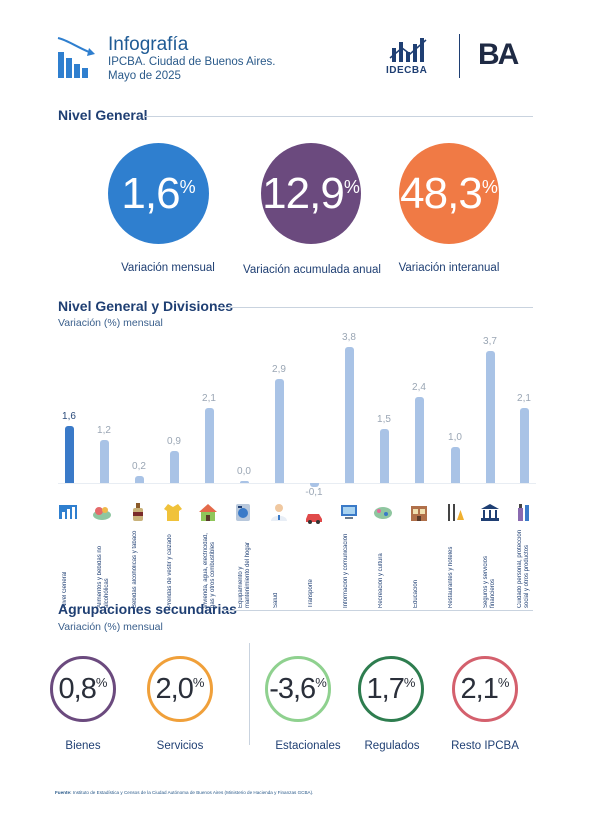 The image size is (592, 828). What do you see at coordinates (441, 193) in the screenshot?
I see `indicator-value: 48,3` at bounding box center [441, 193].